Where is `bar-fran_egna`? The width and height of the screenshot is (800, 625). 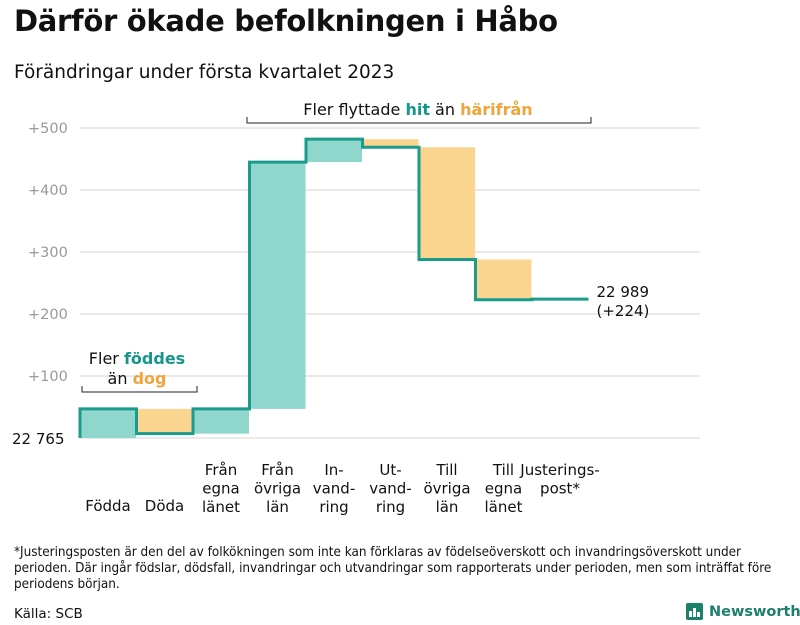 bar-fran_egna is located at coordinates (221, 421).